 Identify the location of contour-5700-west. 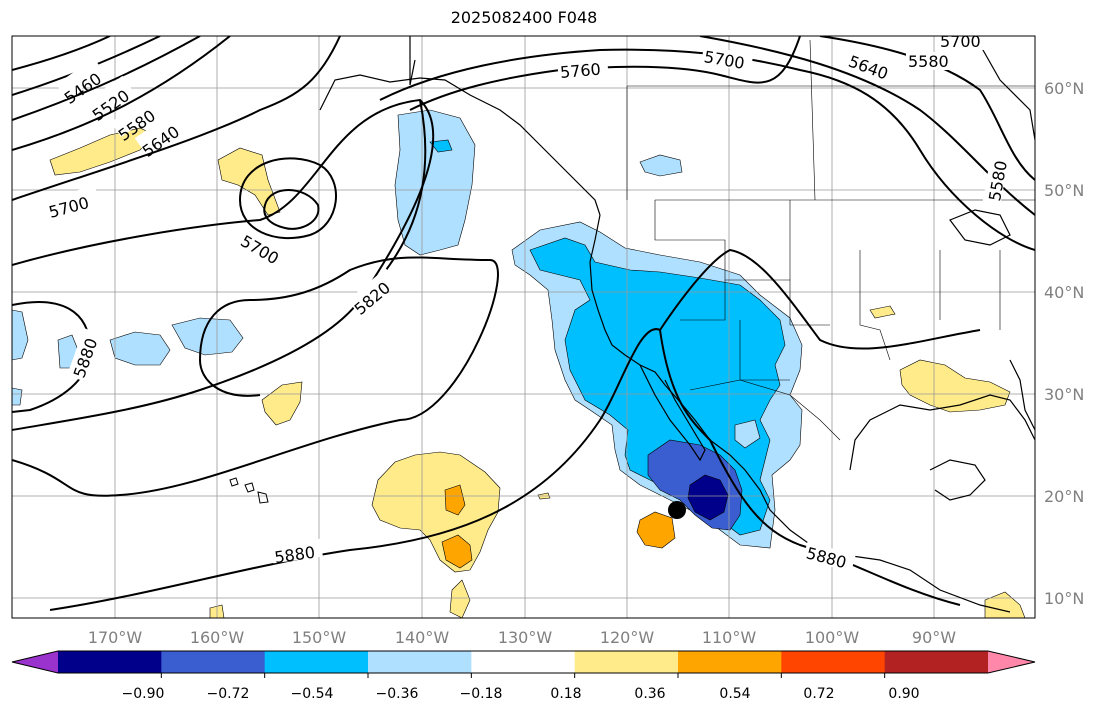
(176, 118).